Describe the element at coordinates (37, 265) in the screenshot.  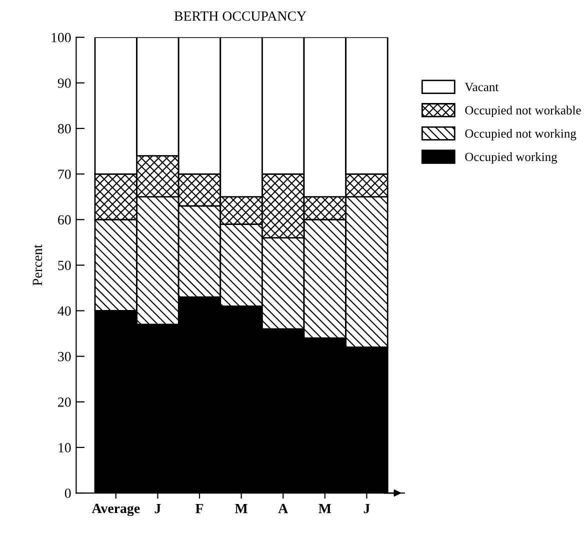
I see `y-axis-title: Percent` at that location.